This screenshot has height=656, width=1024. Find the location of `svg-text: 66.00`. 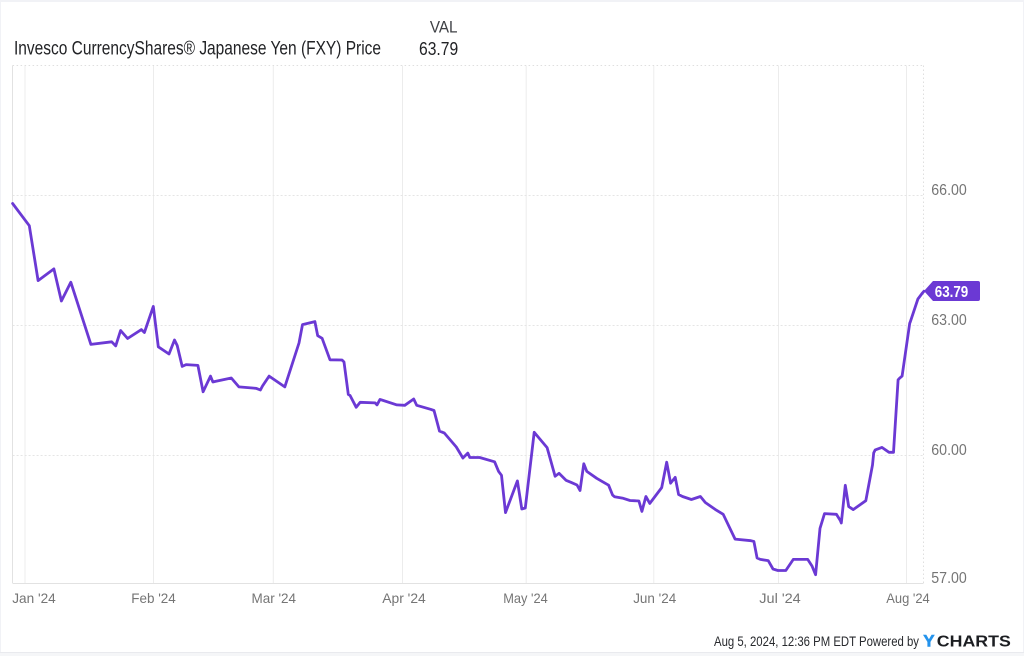

svg-text: 66.00 is located at coordinates (949, 190).